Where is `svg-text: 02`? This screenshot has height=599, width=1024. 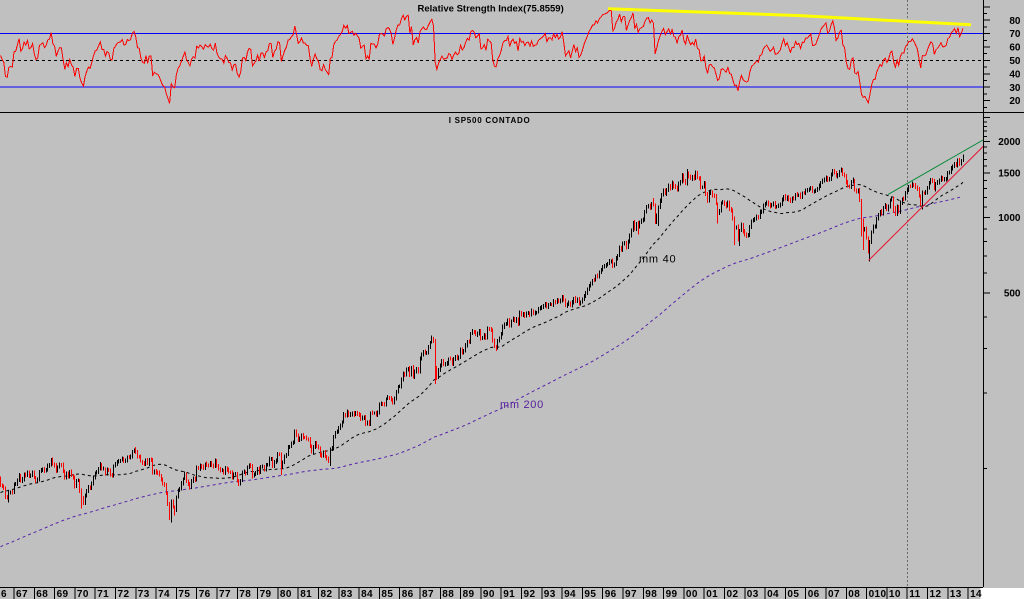 svg-text: 02 is located at coordinates (733, 594).